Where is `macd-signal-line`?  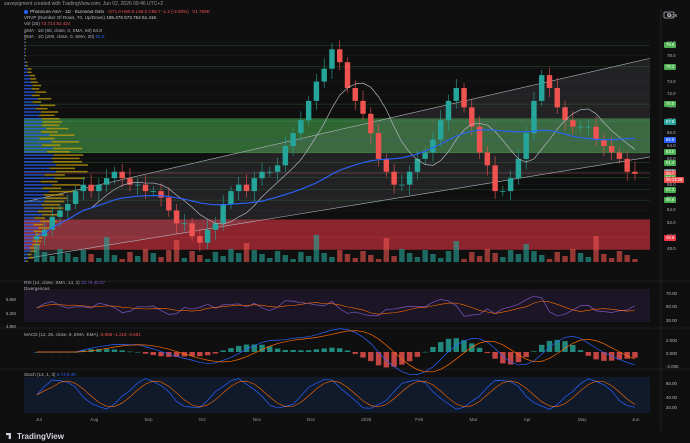 macd-signal-line is located at coordinates (336, 351).